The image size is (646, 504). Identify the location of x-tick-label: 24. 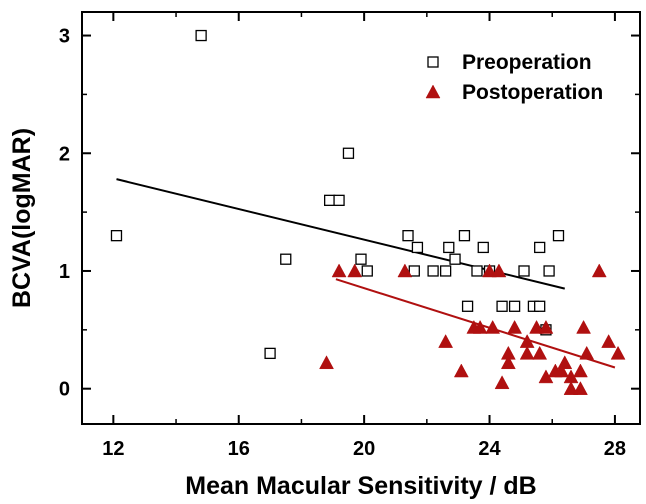
(489, 449).